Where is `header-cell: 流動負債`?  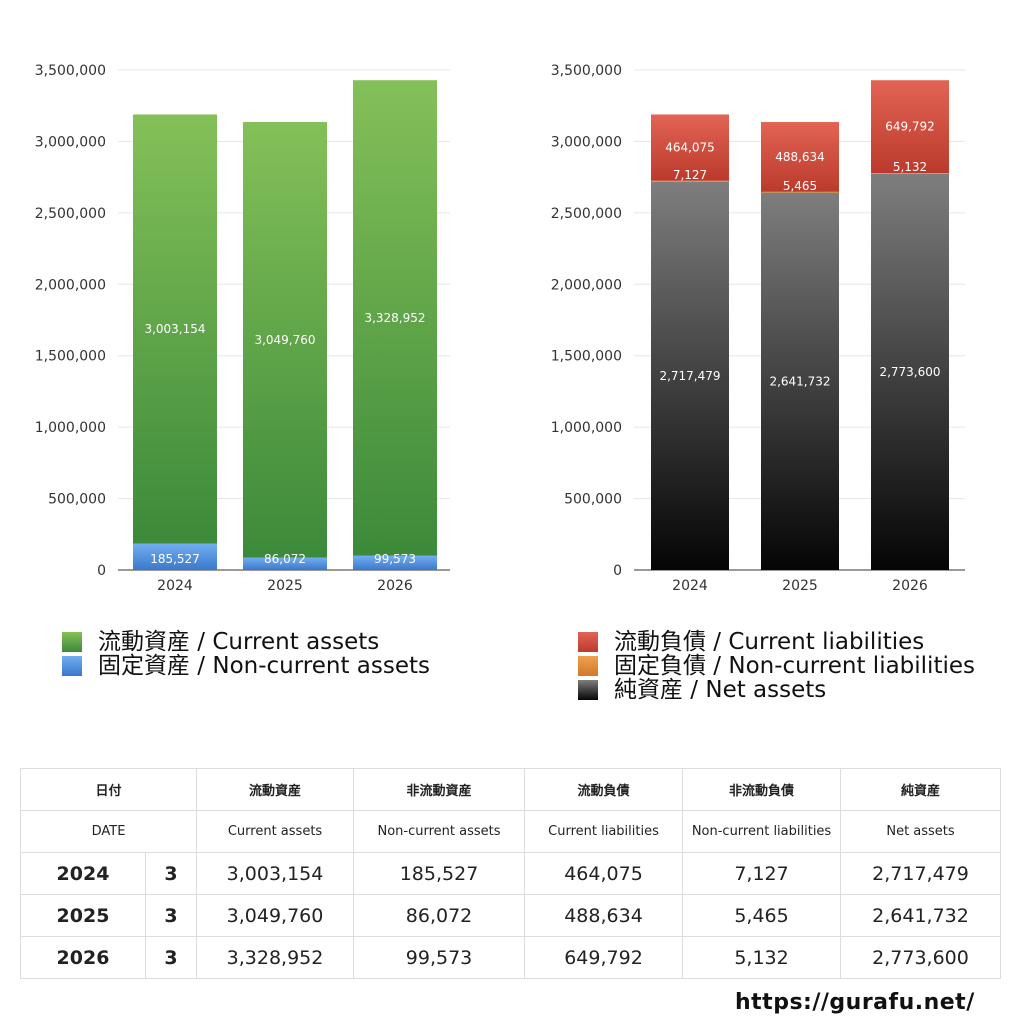 header-cell: 流動負債 is located at coordinates (604, 789).